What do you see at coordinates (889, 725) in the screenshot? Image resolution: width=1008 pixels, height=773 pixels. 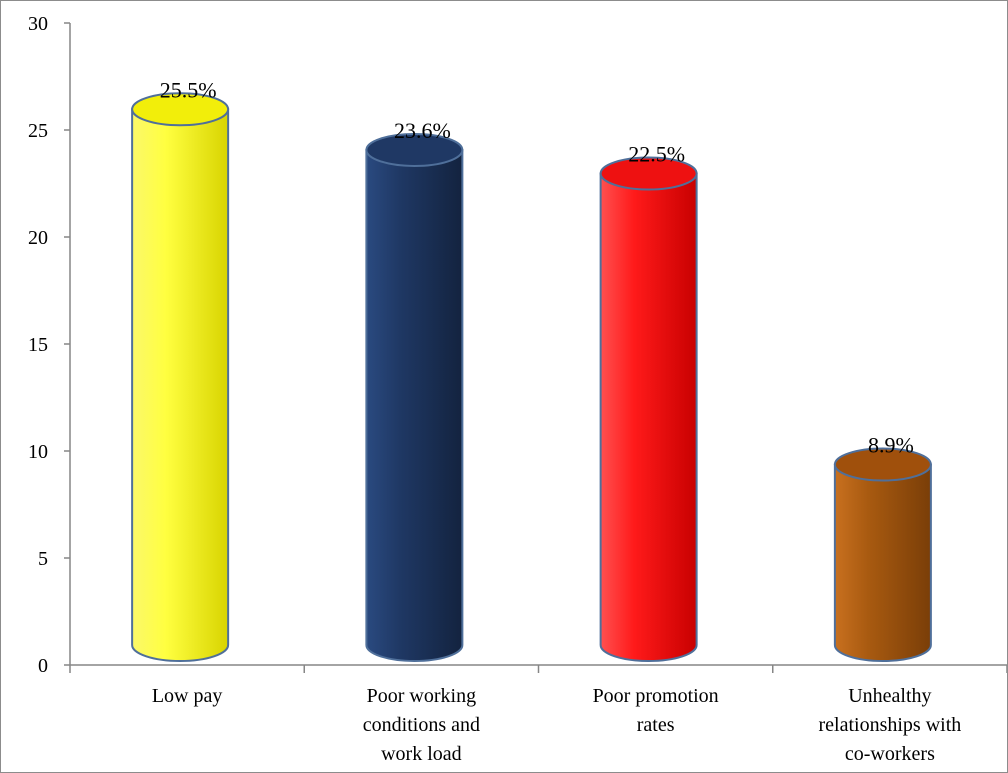 I see `x-category-label: Unhealthy relationships with co-workers` at bounding box center [889, 725].